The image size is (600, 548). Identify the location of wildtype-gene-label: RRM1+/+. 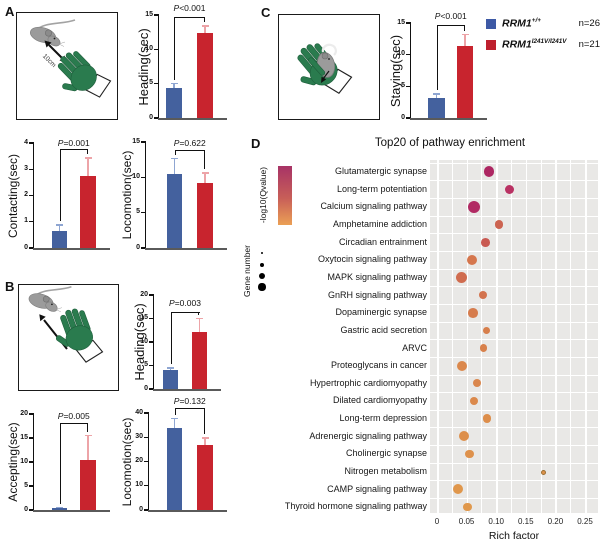
(521, 23).